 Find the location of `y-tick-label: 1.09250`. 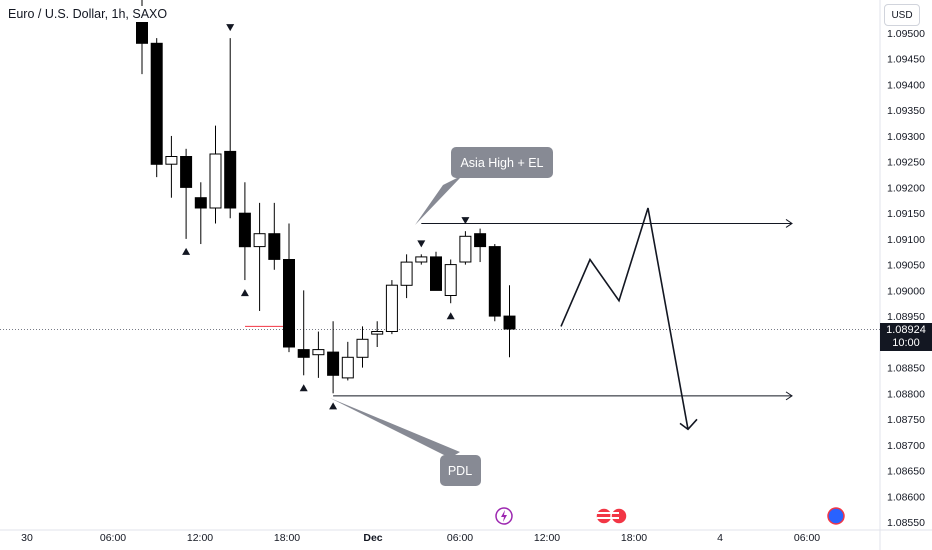

y-tick-label: 1.09250 is located at coordinates (906, 163).